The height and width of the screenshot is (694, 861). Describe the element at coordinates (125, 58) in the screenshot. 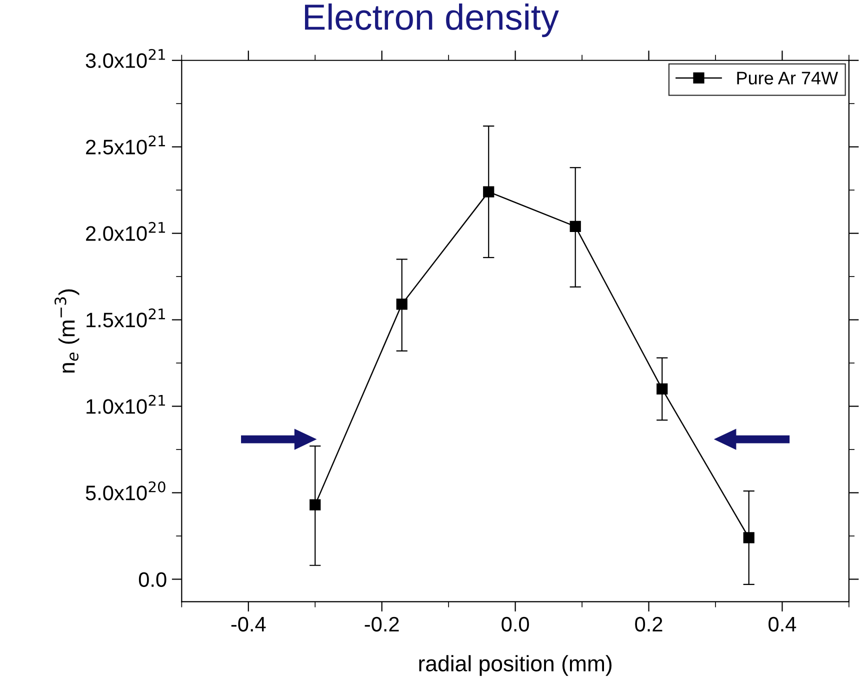

I see `y-tick-label: 3.0x10$^{21}$` at that location.